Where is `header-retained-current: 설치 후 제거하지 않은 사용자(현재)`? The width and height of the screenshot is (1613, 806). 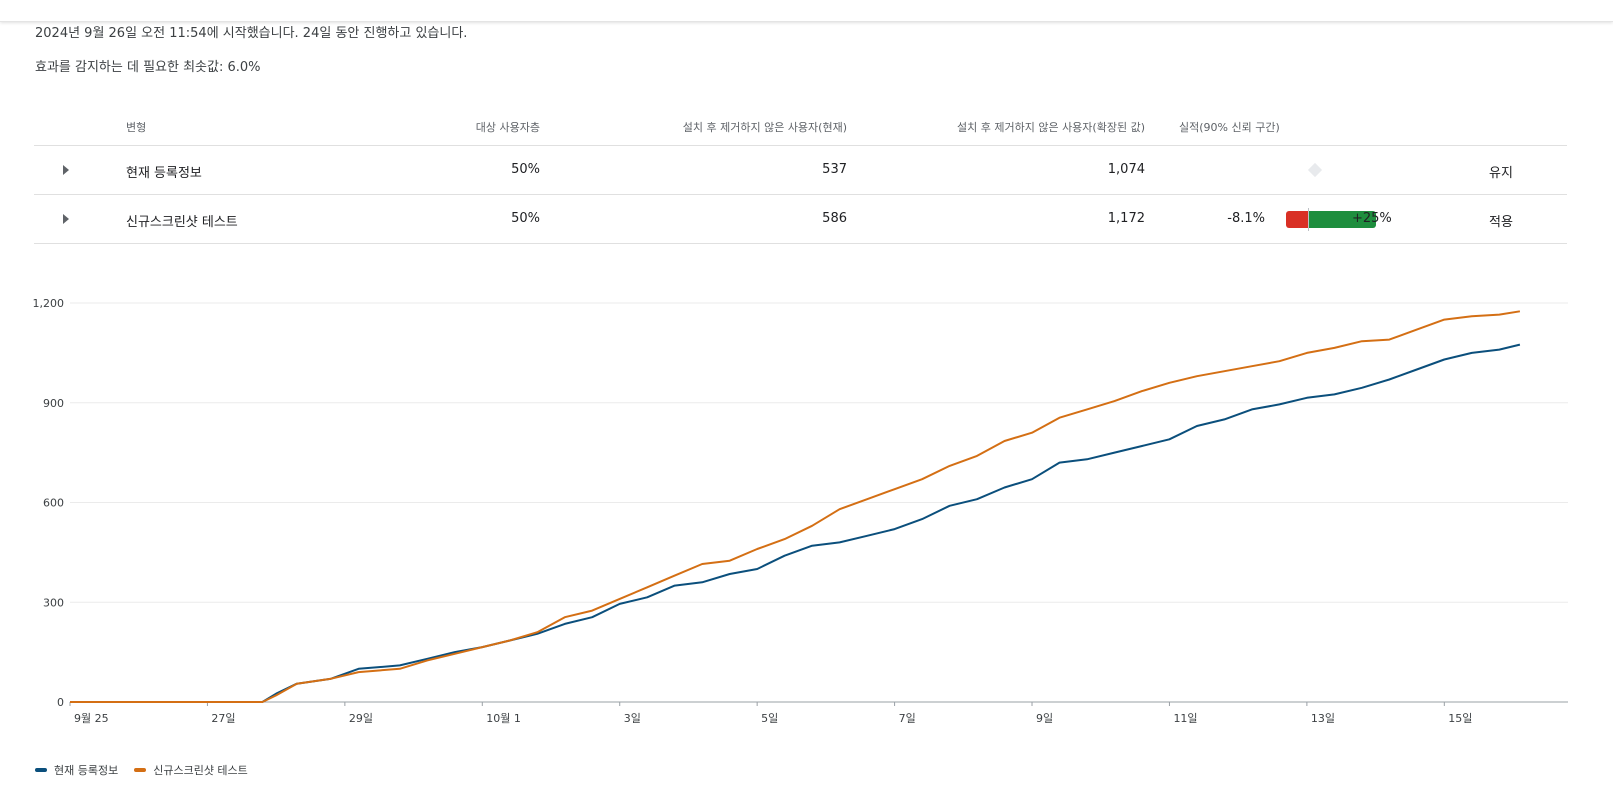 header-retained-current: 설치 후 제거하지 않은 사용자(현재) is located at coordinates (764, 127).